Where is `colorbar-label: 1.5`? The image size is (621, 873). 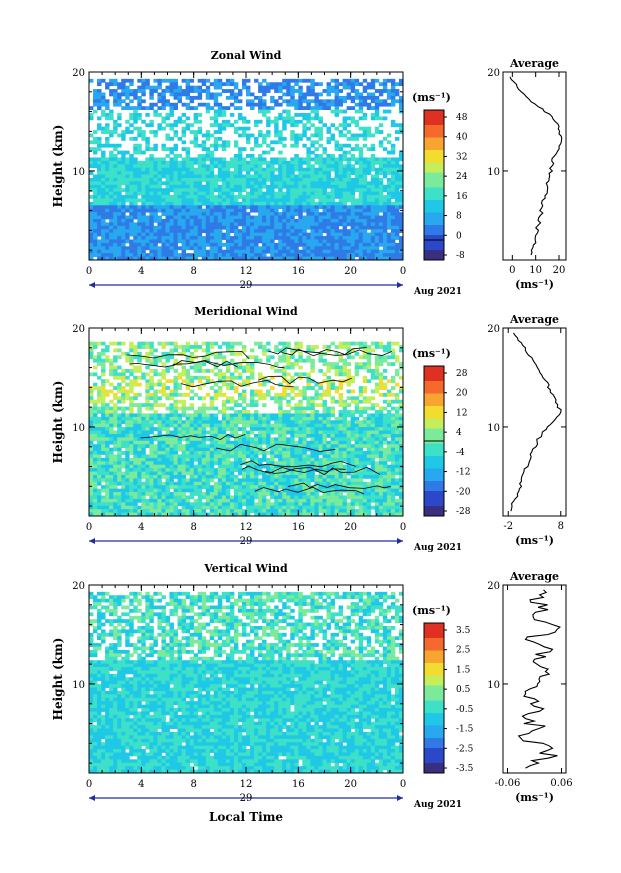 colorbar-label: 1.5 is located at coordinates (463, 670).